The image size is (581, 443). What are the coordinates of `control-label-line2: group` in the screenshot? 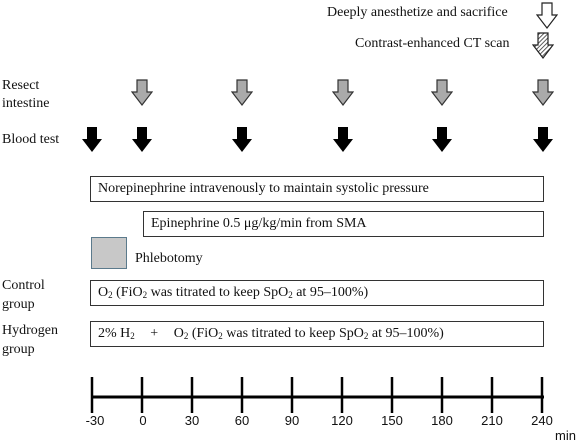 It's located at (18, 304).